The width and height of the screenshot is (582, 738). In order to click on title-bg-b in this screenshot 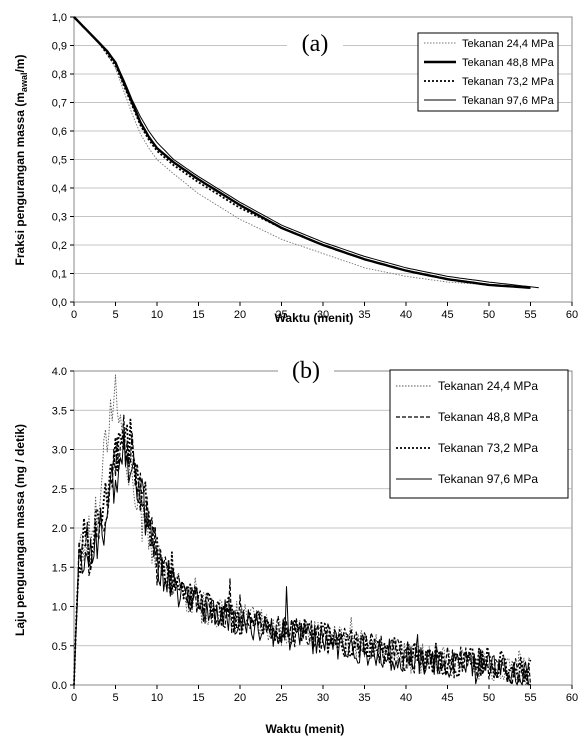, I will do `click(306, 370)`.